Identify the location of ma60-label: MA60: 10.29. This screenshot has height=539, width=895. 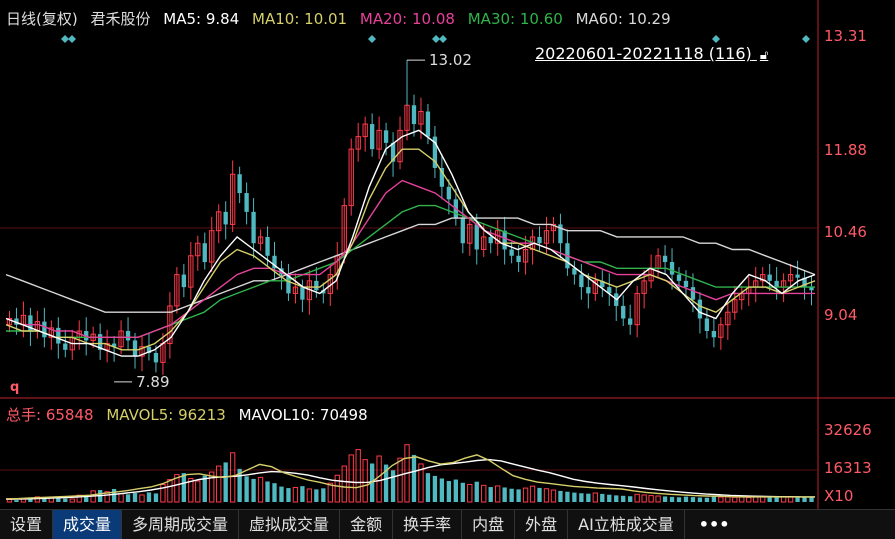
(623, 19).